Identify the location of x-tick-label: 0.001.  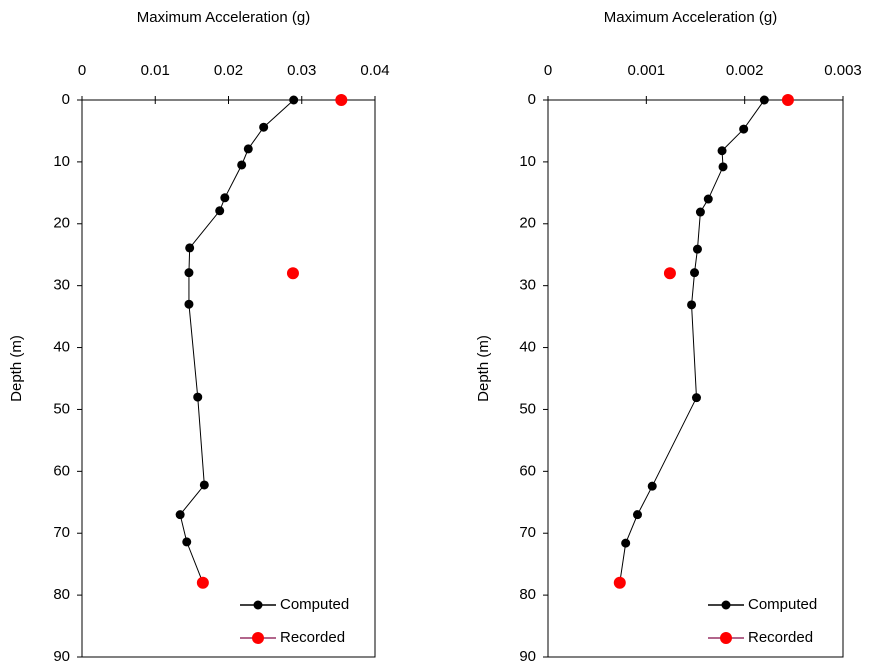
(647, 70).